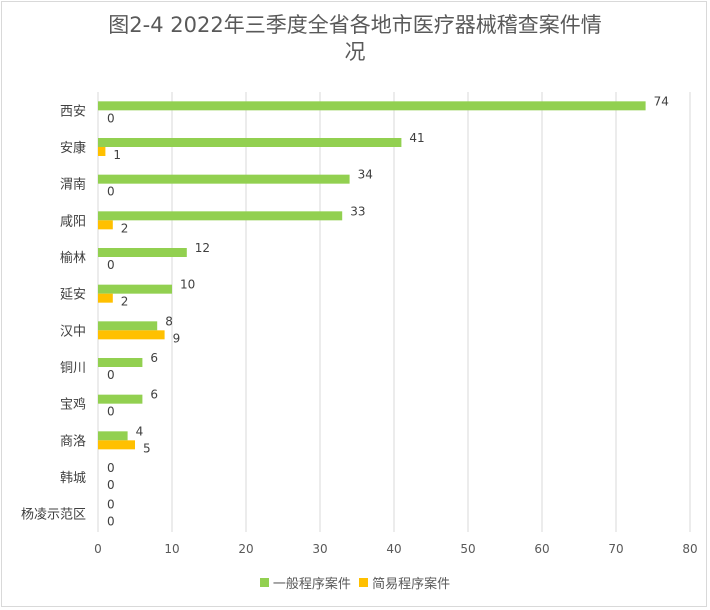 The width and height of the screenshot is (710, 610). I want to click on category-label: 韩城, so click(73, 478).